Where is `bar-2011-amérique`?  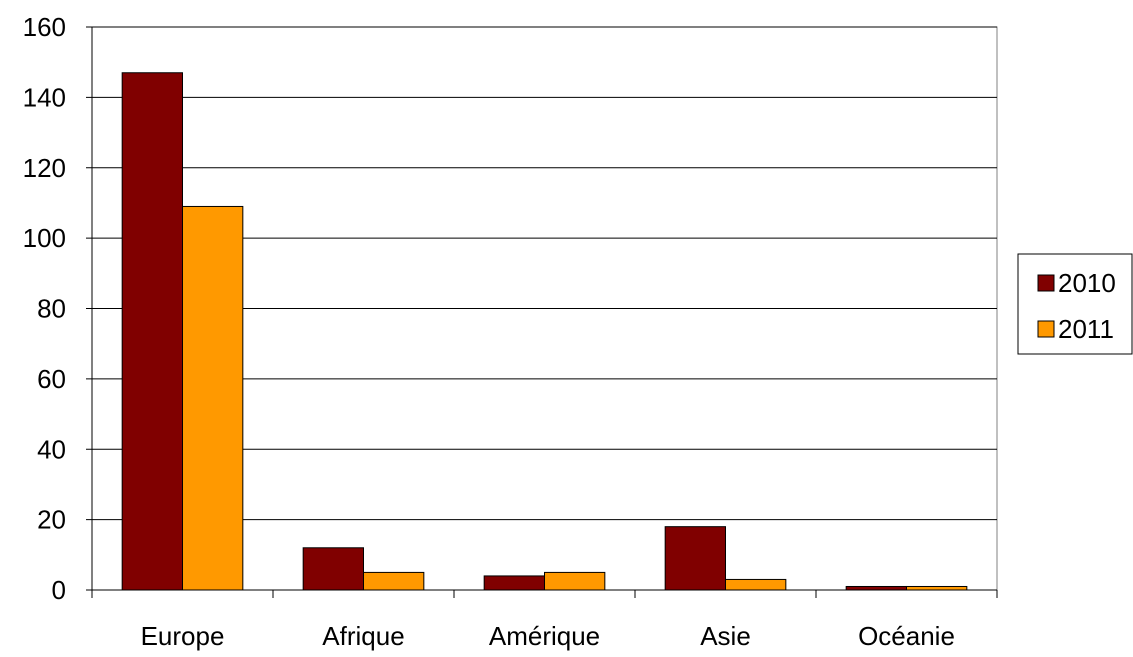 bar-2011-amérique is located at coordinates (575, 581).